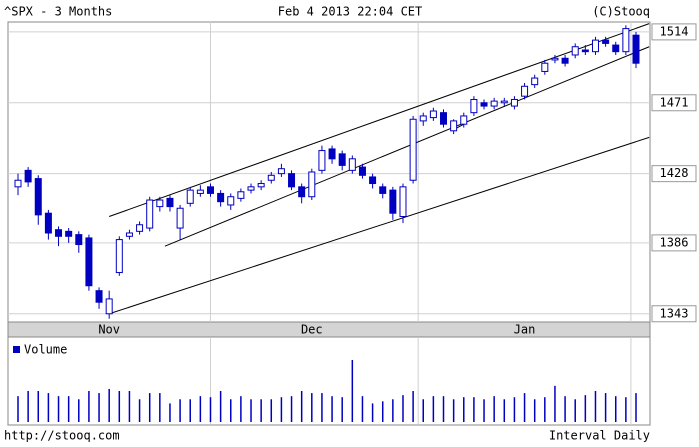  What do you see at coordinates (674, 313) in the screenshot?
I see `y-tick-label: 1343` at bounding box center [674, 313].